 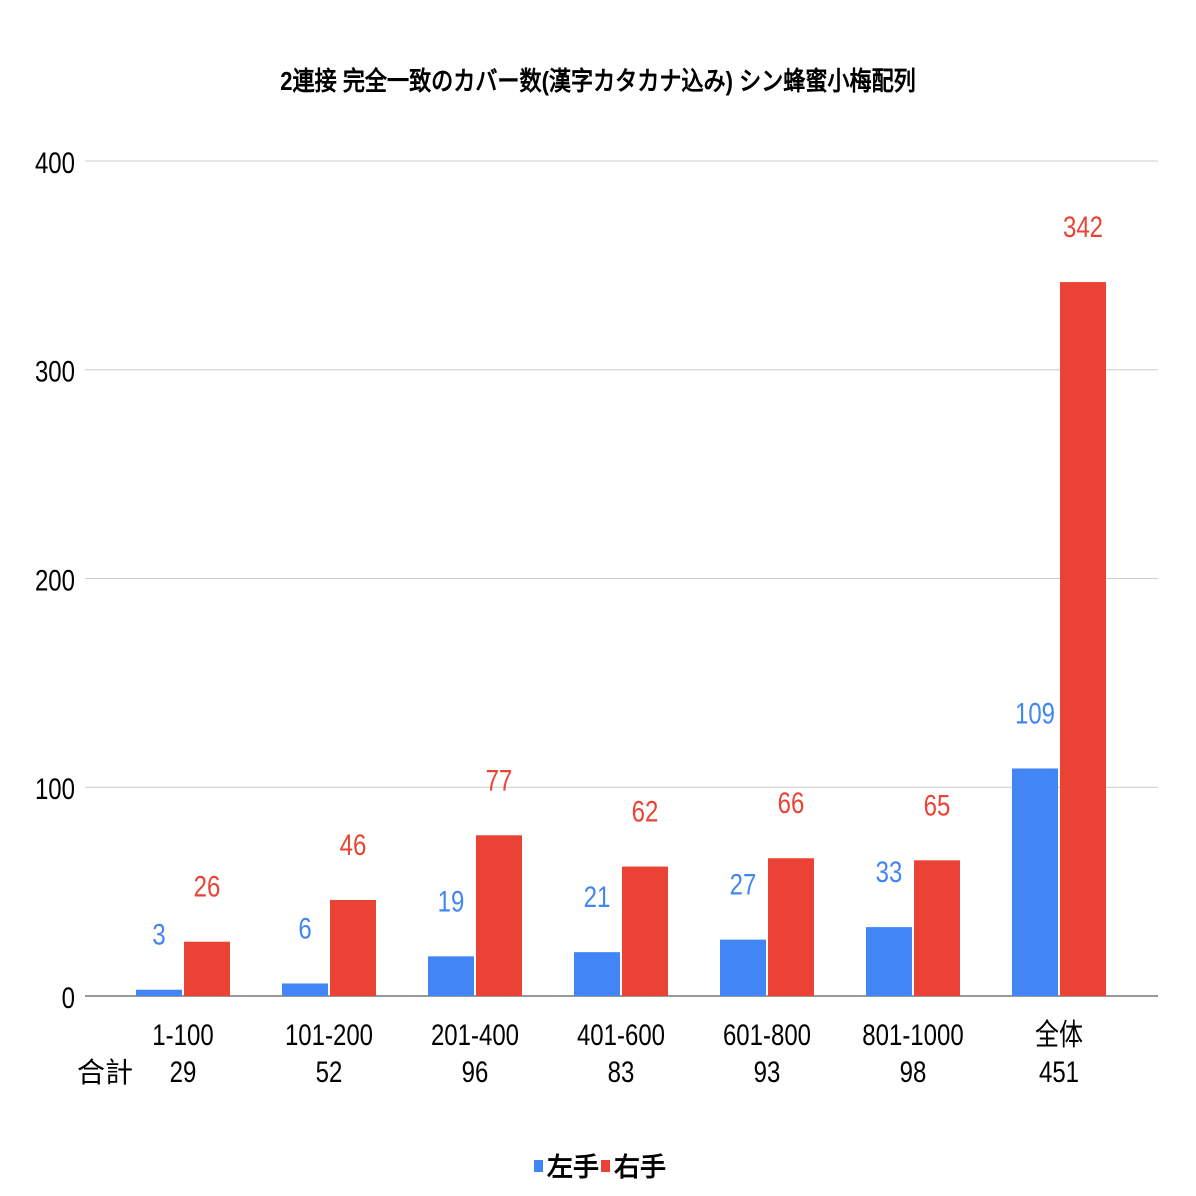 I want to click on x-tick-label: 601-800, so click(x=767, y=1034).